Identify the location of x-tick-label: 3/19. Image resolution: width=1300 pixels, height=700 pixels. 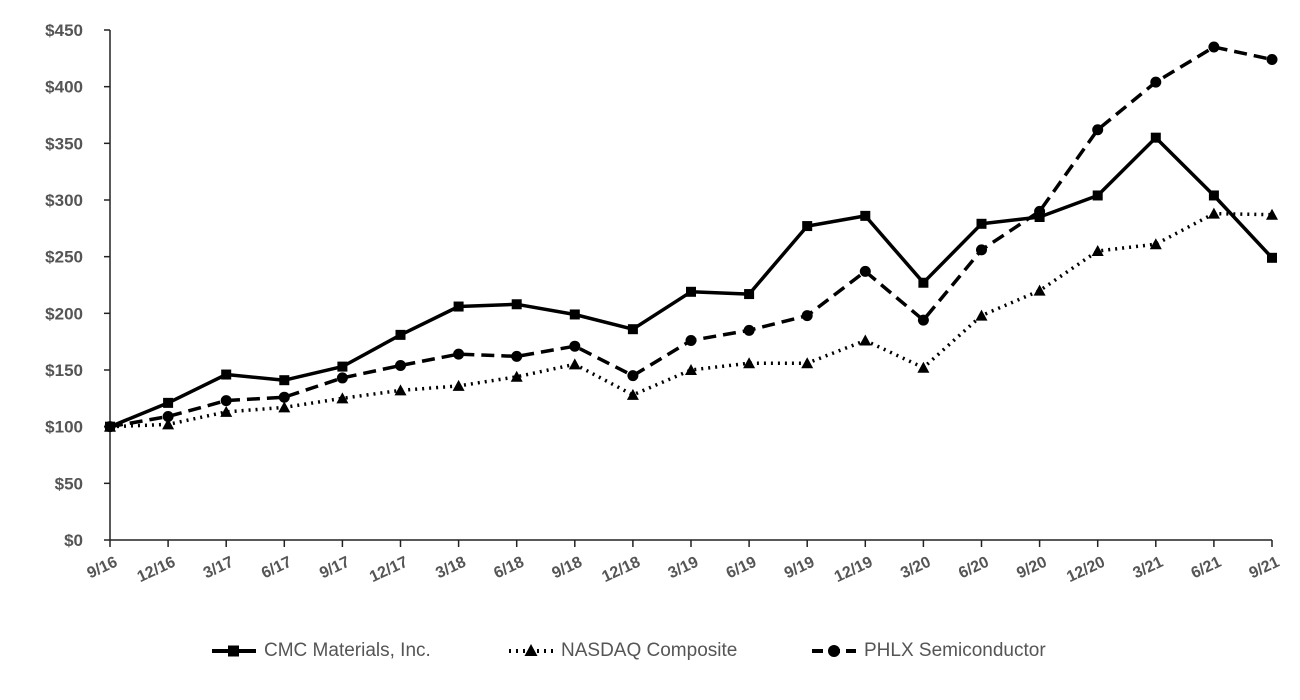
(683, 568).